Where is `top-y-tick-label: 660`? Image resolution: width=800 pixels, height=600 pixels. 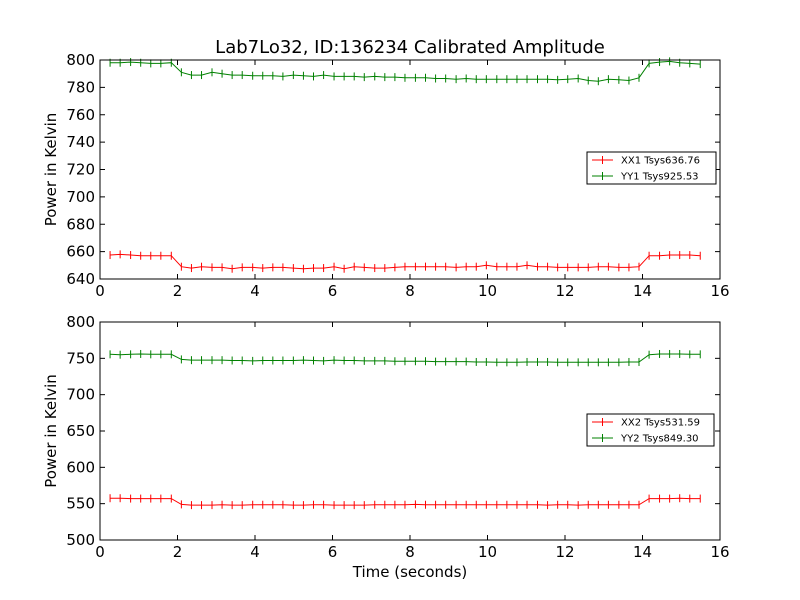
top-y-tick-label: 660 is located at coordinates (80, 252).